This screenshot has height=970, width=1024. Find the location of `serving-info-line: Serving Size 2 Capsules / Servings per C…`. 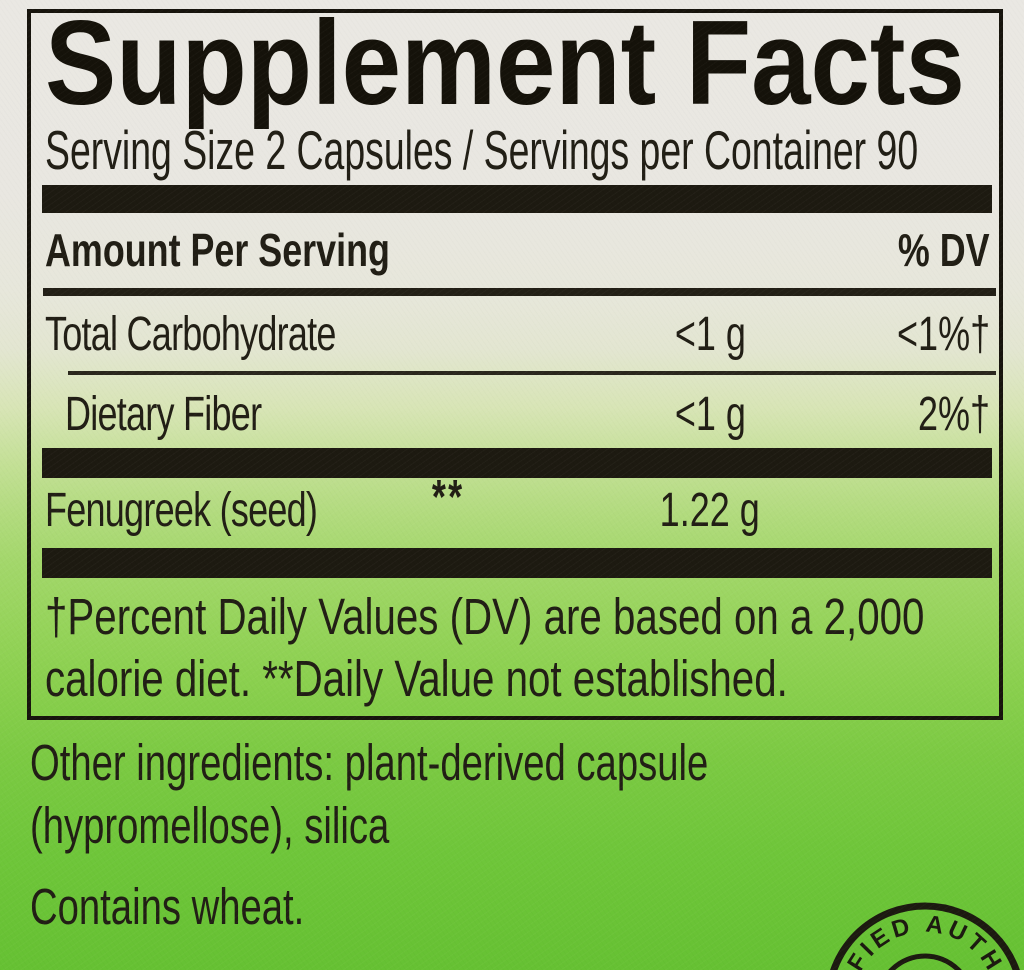

serving-info-line: Serving Size 2 Capsules / Servings per C… is located at coordinates (482, 150).